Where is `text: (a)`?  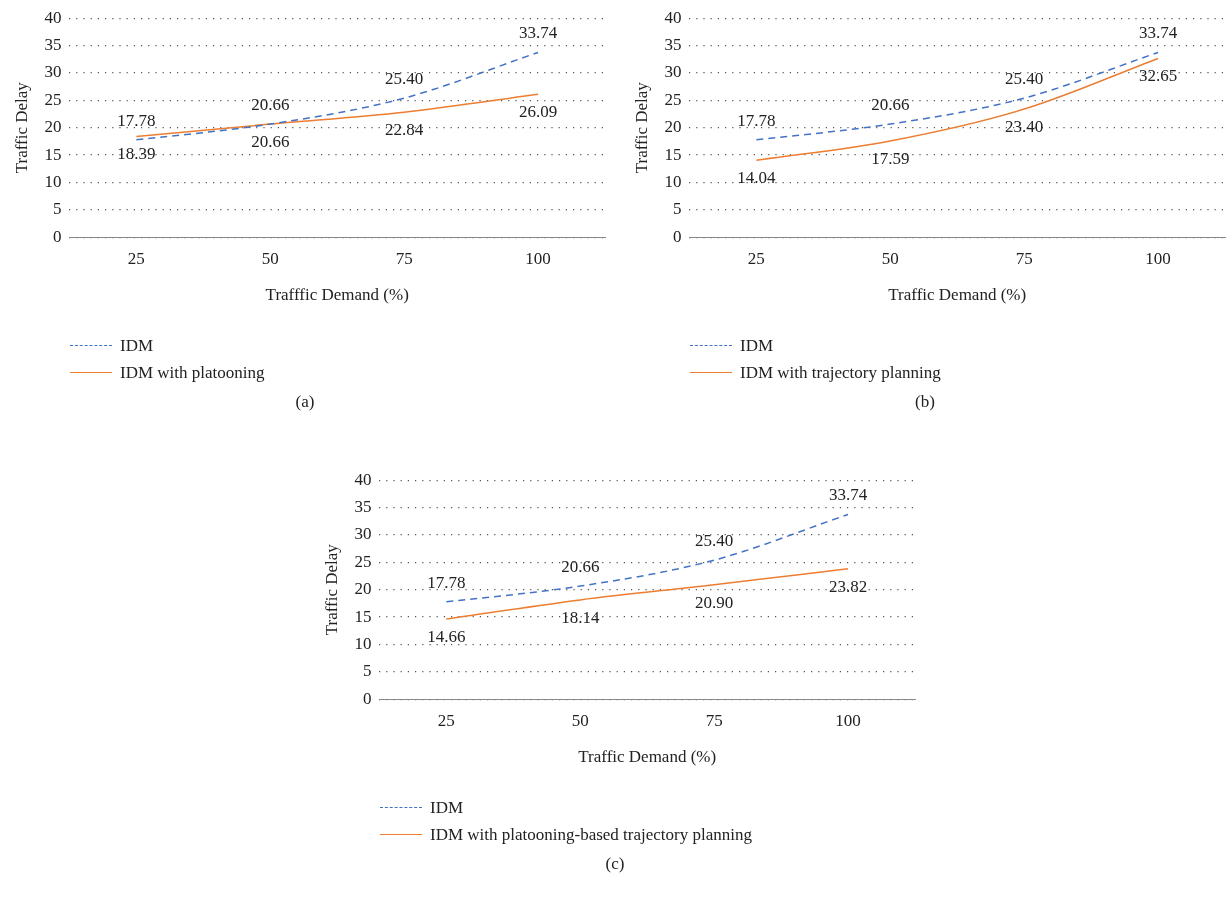
text: (a) is located at coordinates (305, 402).